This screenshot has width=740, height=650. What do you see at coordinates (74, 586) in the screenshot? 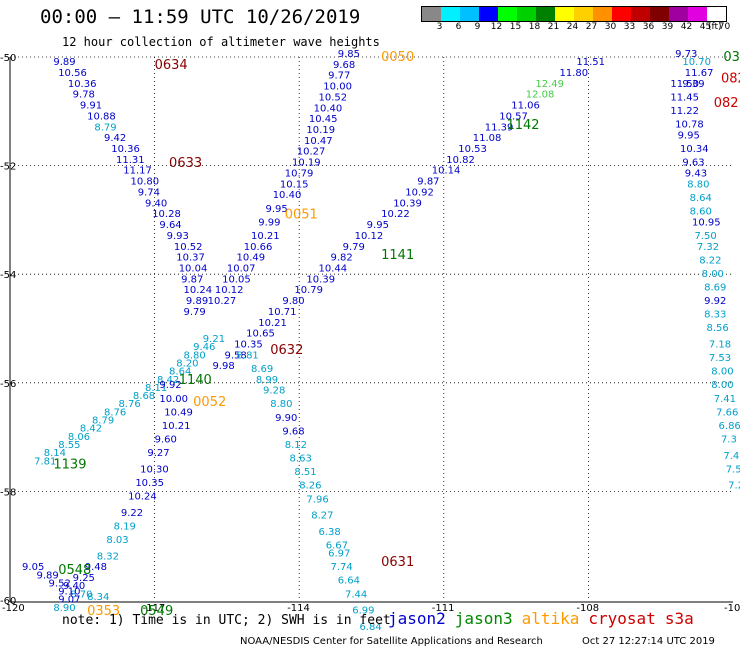
I see `wave-height-value: 9.40` at bounding box center [74, 586].